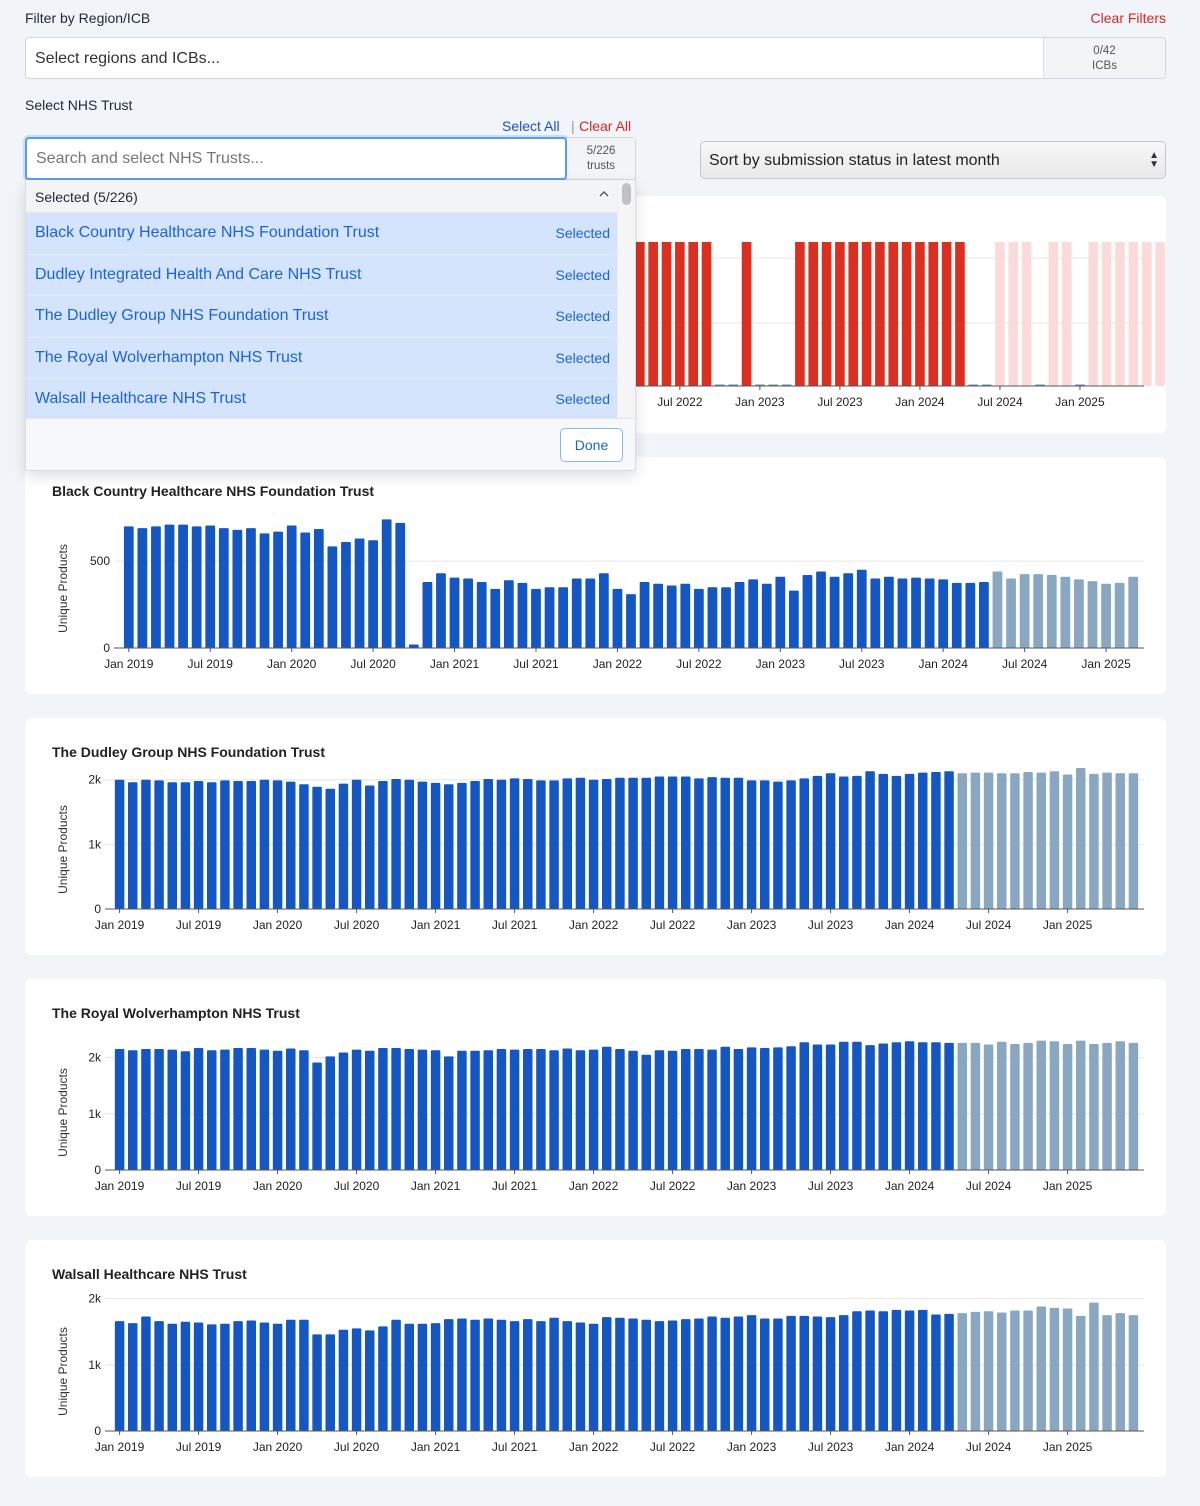 The image size is (1200, 1506). What do you see at coordinates (626, 299) in the screenshot?
I see `dropdown-scrollbar` at bounding box center [626, 299].